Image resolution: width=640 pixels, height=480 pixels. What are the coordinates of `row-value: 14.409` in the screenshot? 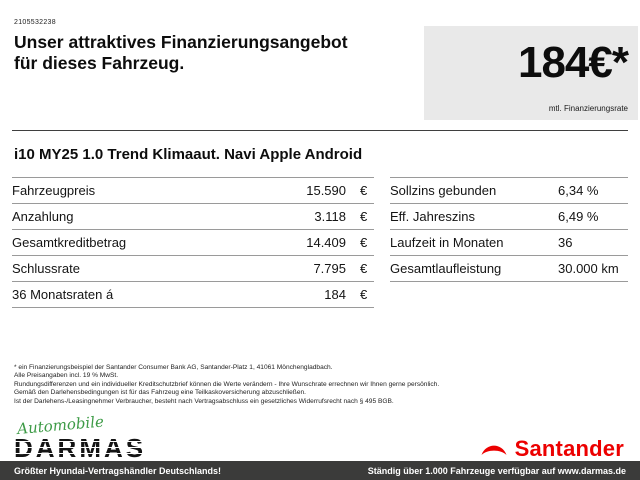 It's located at (326, 242).